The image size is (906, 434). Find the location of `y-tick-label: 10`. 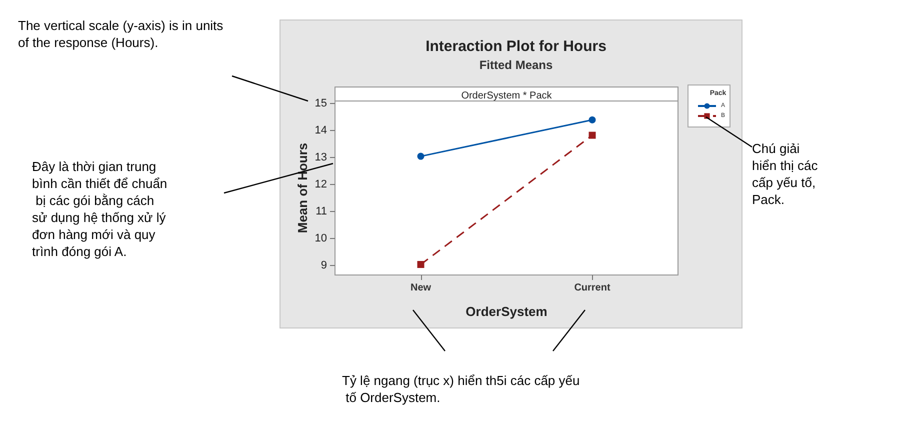

y-tick-label: 10 is located at coordinates (320, 238).